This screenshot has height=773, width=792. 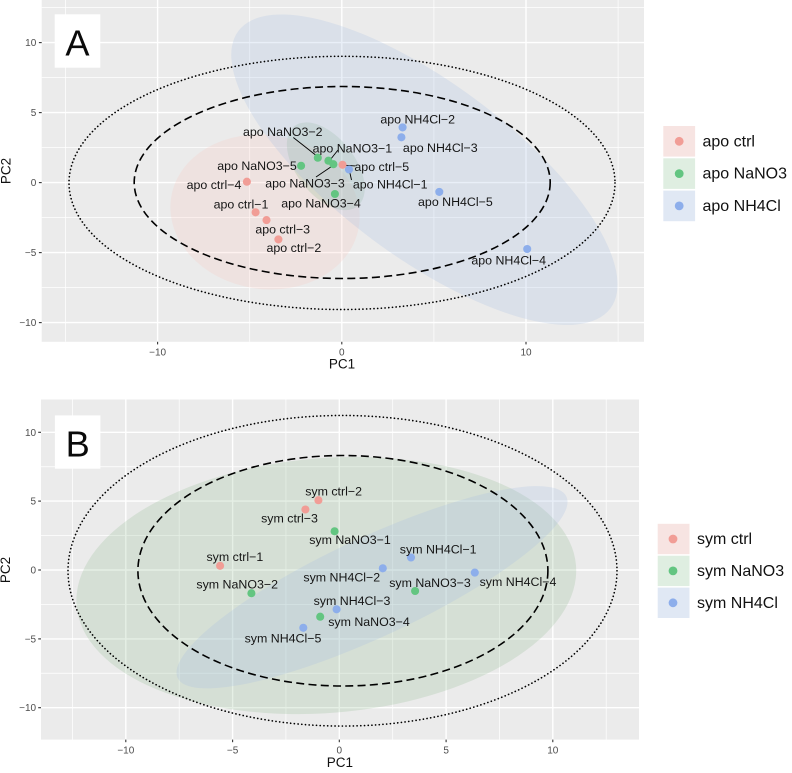 What do you see at coordinates (352, 601) in the screenshot?
I see `svg-text: sym NH4Cl−3` at bounding box center [352, 601].